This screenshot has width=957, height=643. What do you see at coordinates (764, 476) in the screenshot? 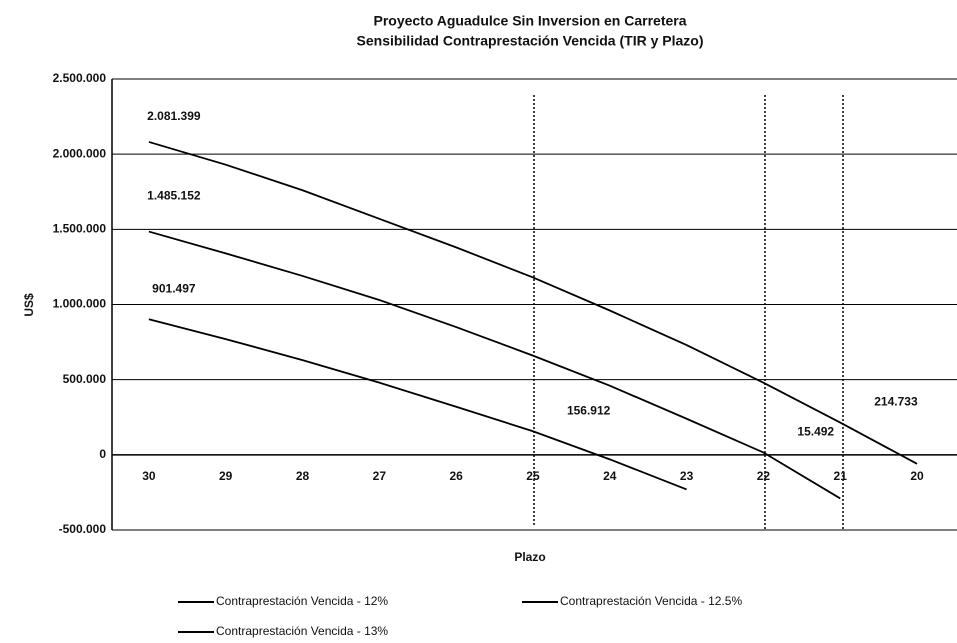
I see `x-tick-label: 22` at bounding box center [764, 476].